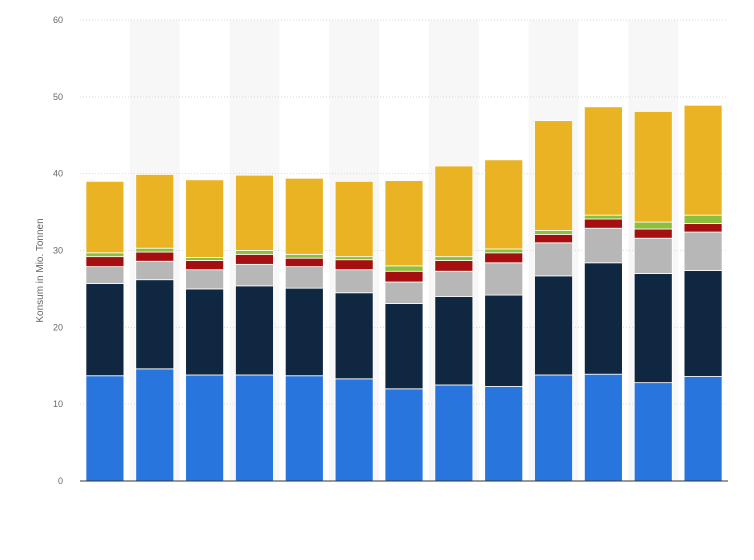 The image size is (754, 560). What do you see at coordinates (58, 404) in the screenshot?
I see `y-tick-label: 10` at bounding box center [58, 404].